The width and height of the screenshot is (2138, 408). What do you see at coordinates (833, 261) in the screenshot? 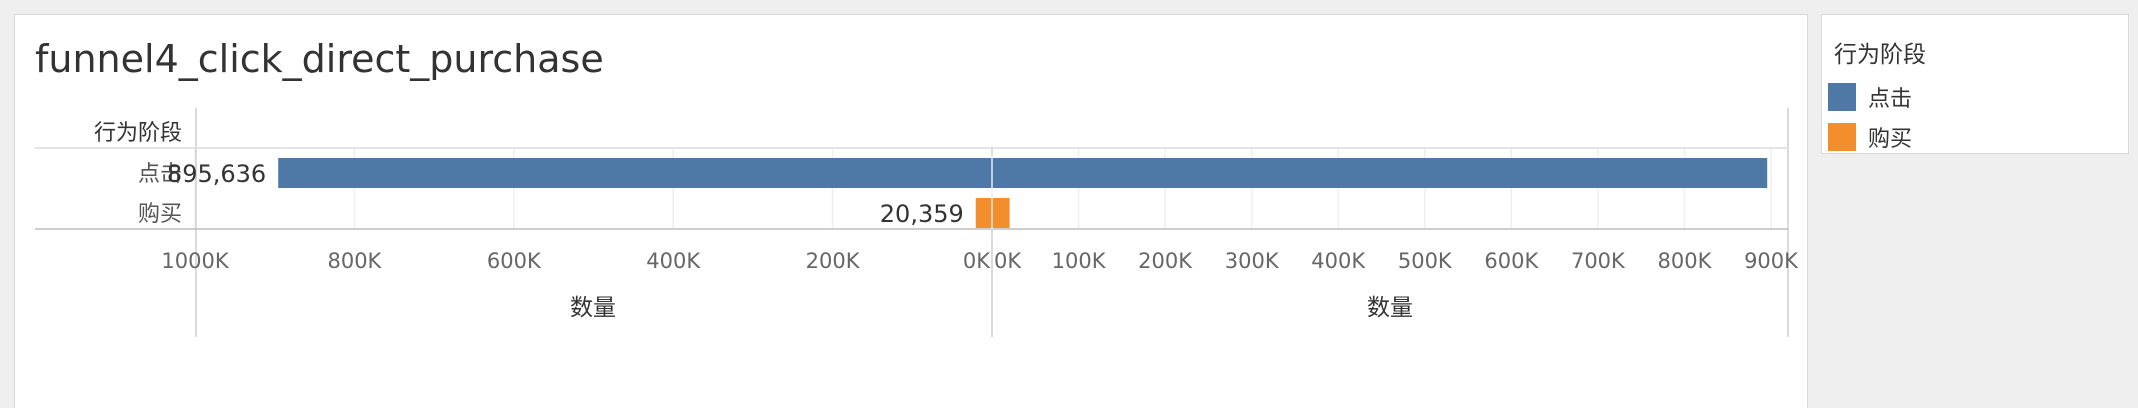
I see `left-axis-tick-label: 200K` at bounding box center [833, 261].